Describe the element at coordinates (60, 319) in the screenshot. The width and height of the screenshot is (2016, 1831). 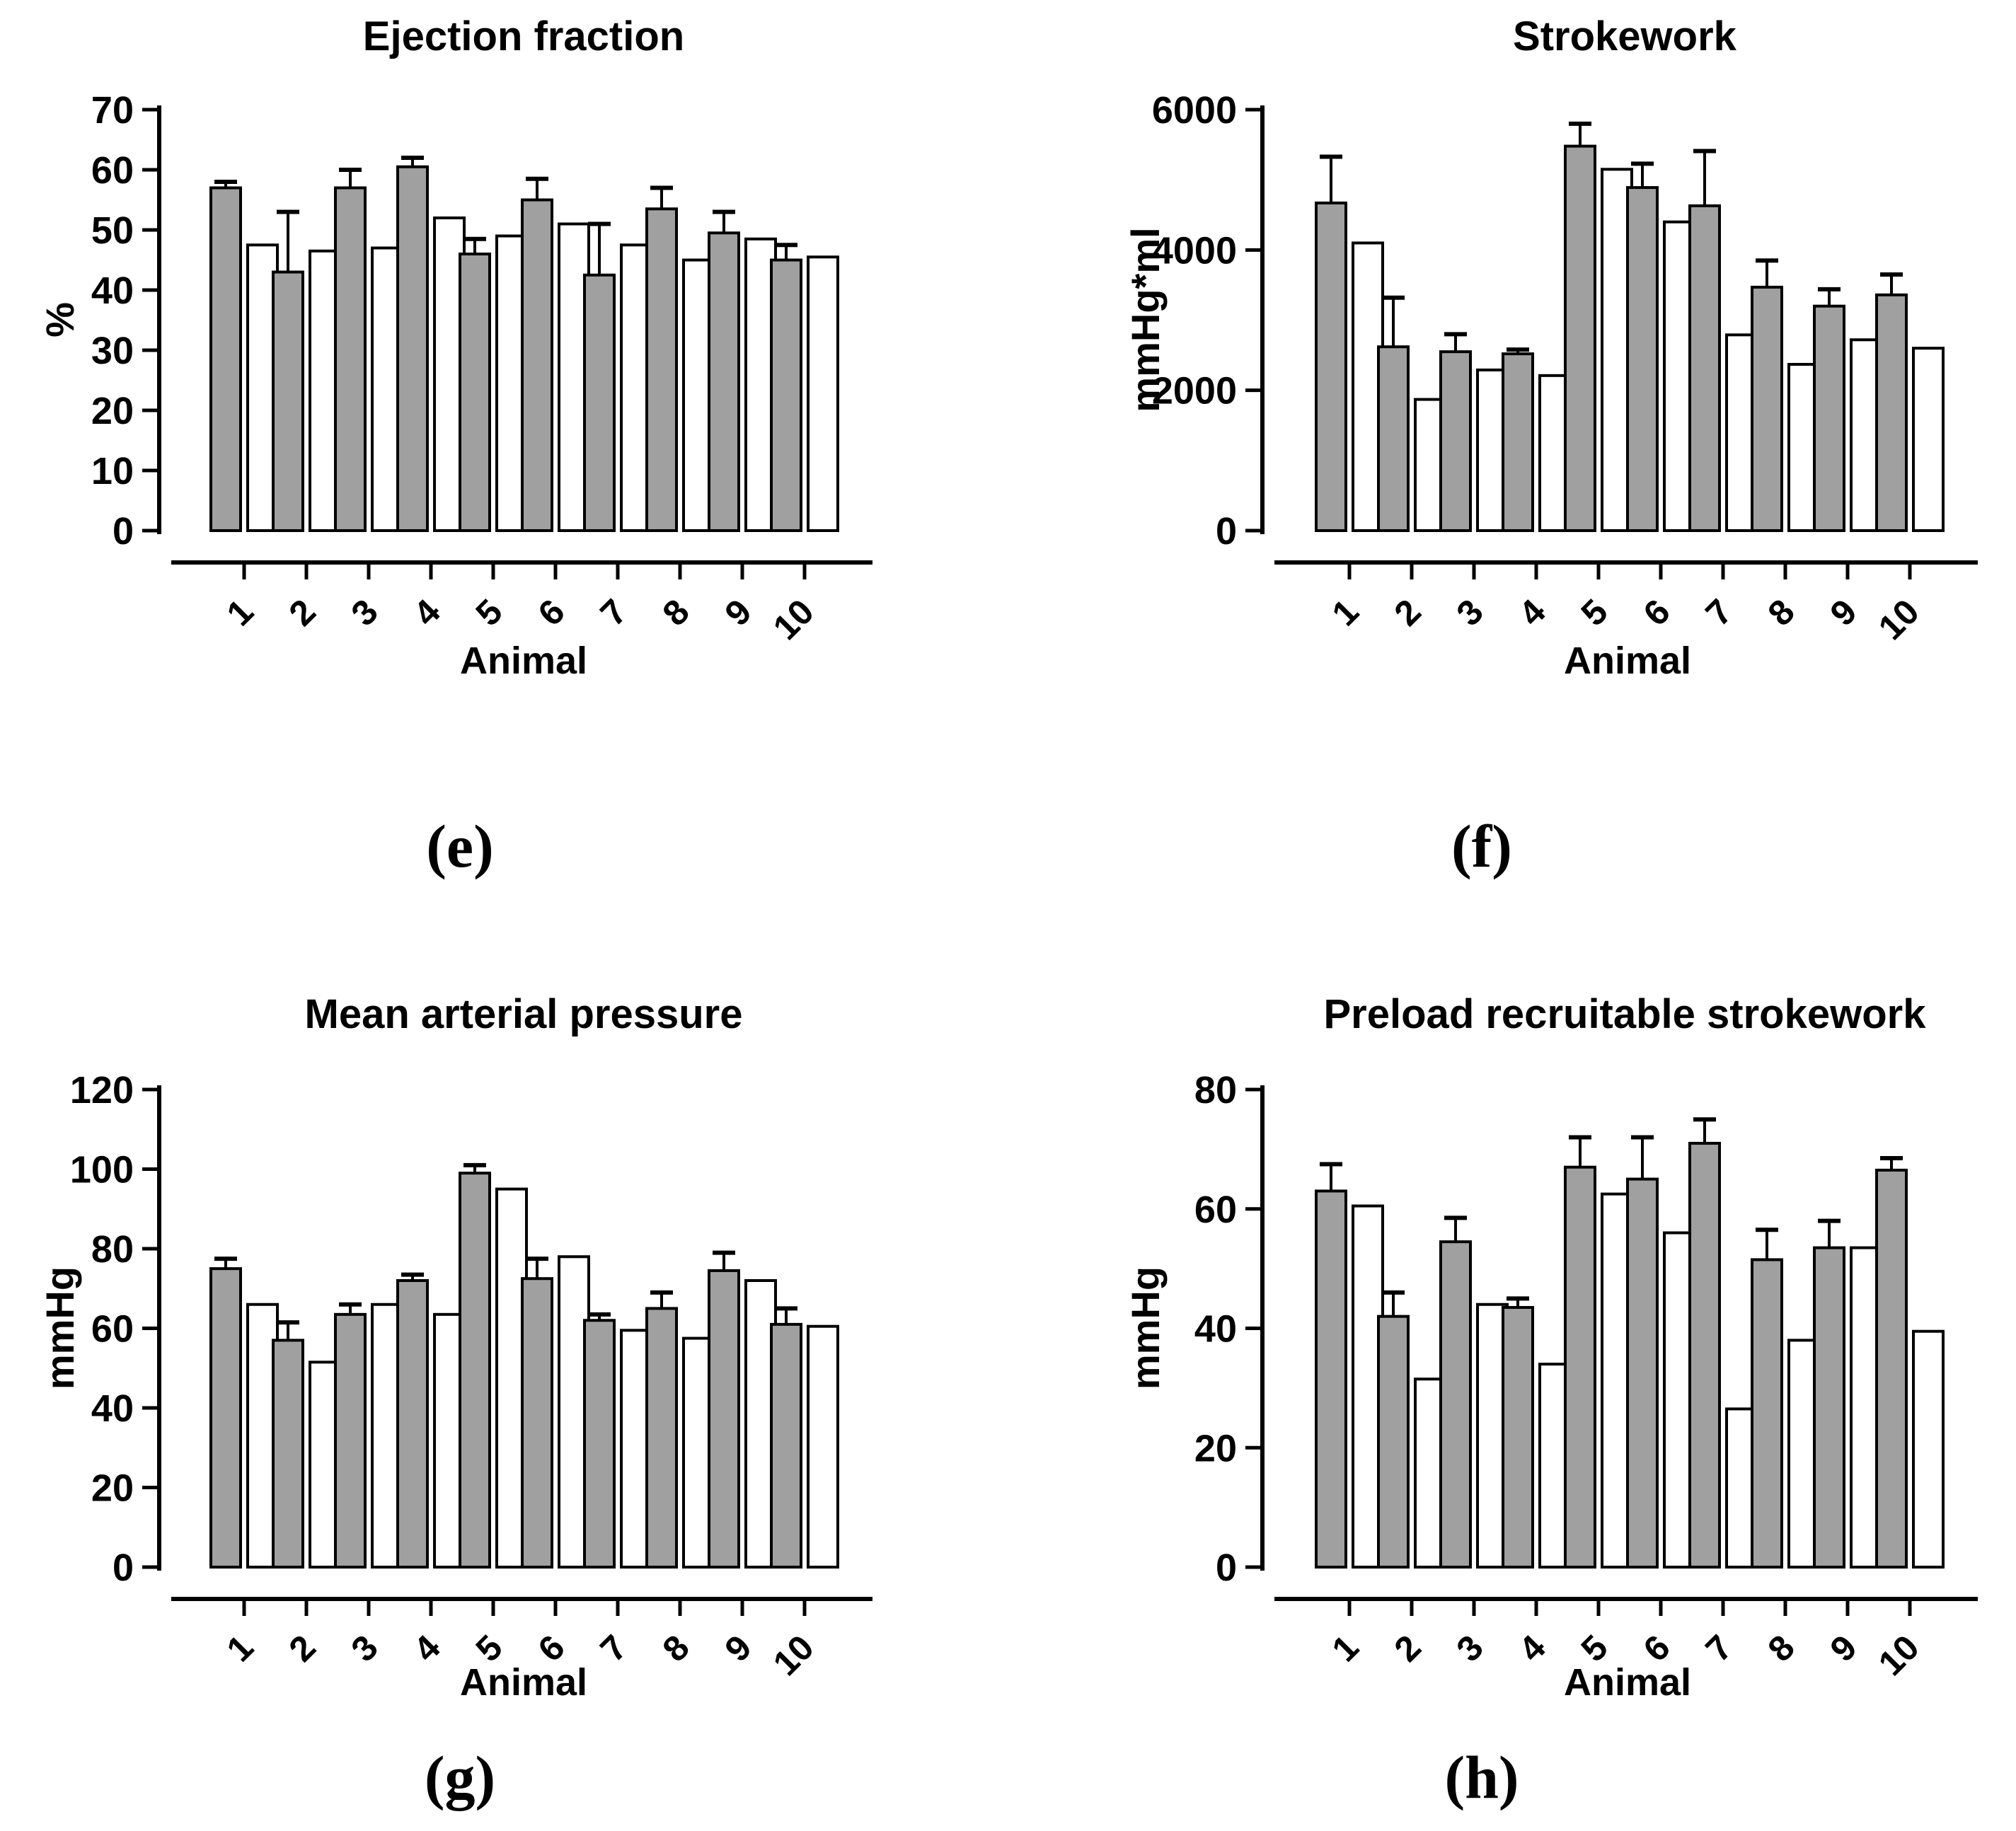
I see `y-axis-label: %` at that location.